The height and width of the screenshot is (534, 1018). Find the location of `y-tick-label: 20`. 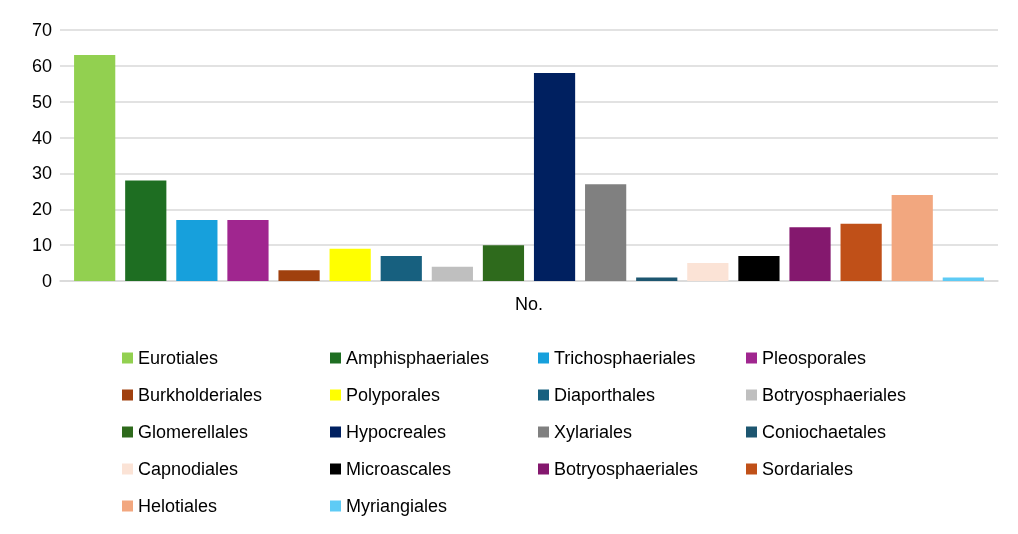

y-tick-label: 20 is located at coordinates (41, 209).